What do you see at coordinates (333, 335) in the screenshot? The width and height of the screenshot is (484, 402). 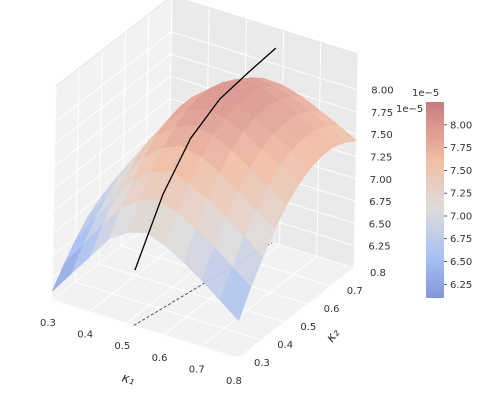 I see `y-axis-label: κ₂` at bounding box center [333, 335].